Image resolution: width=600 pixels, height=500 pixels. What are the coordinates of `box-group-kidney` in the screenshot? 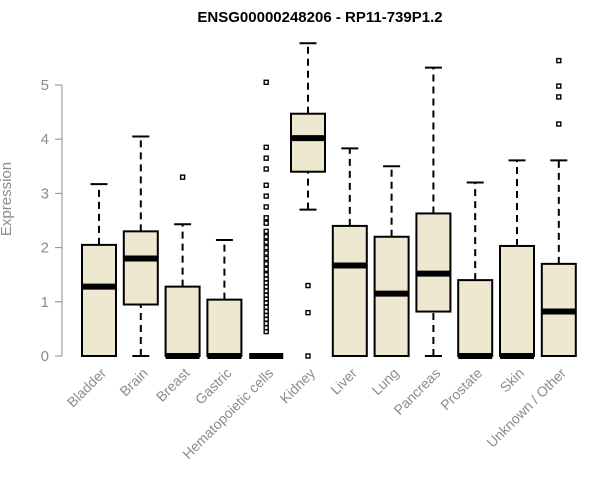 It's located at (308, 200).